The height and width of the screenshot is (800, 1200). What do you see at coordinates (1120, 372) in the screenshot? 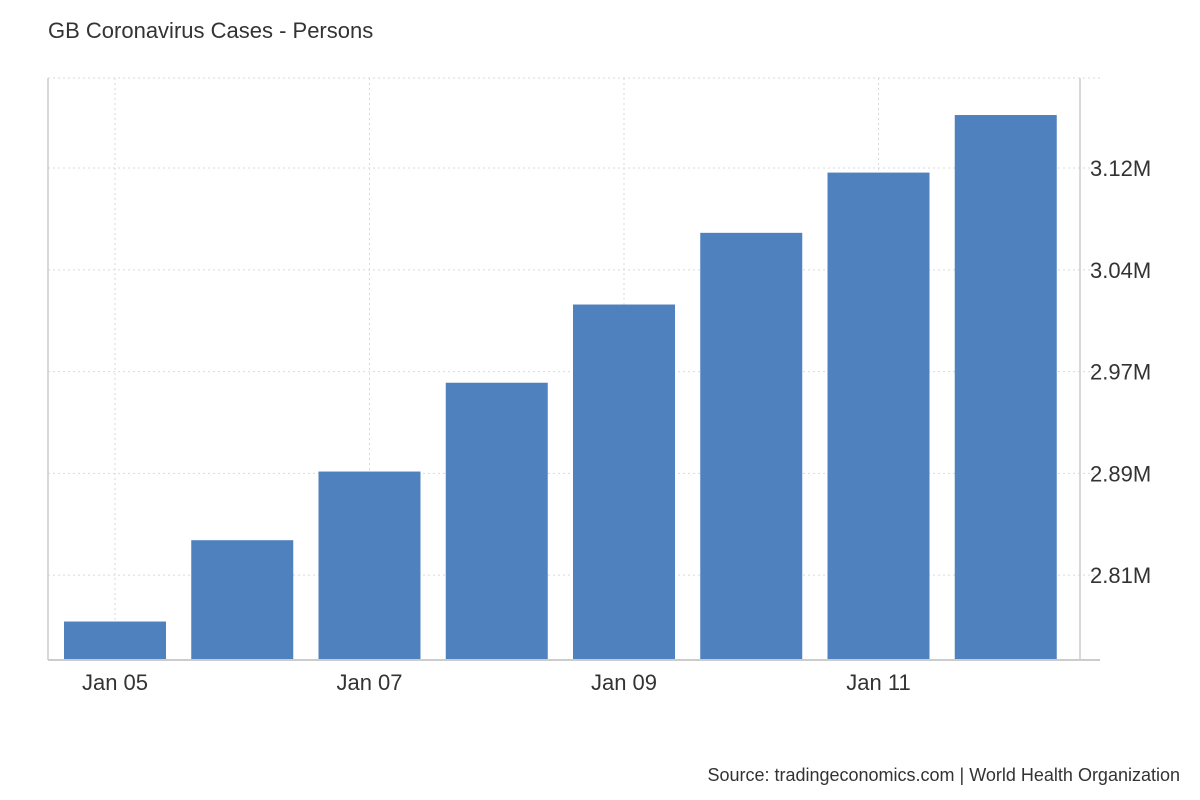
I see `y-tick-label: 2.97M` at bounding box center [1120, 372].